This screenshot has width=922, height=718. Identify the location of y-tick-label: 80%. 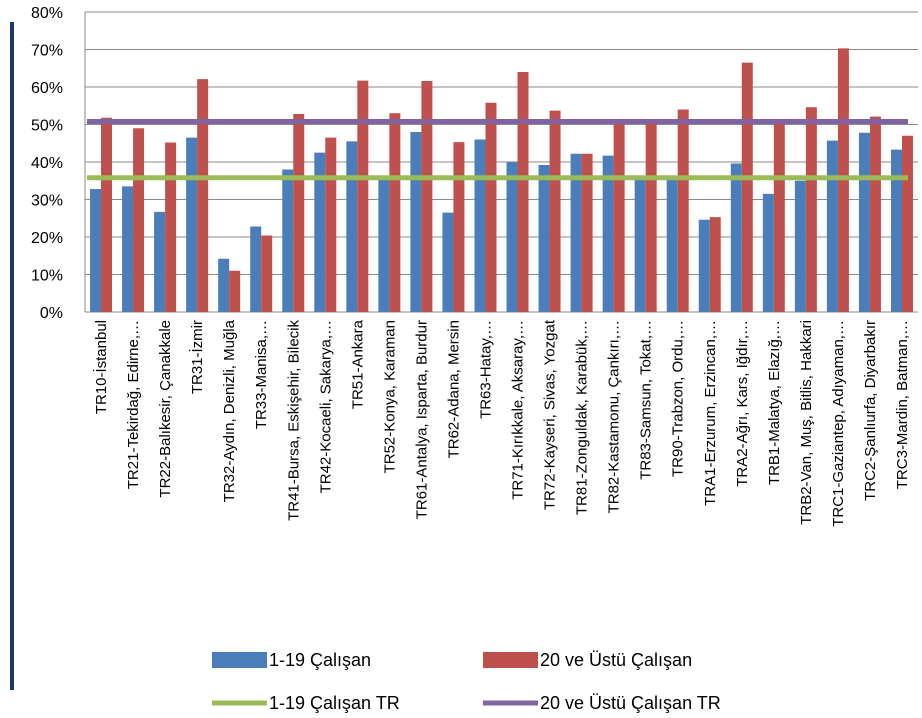
(47, 13).